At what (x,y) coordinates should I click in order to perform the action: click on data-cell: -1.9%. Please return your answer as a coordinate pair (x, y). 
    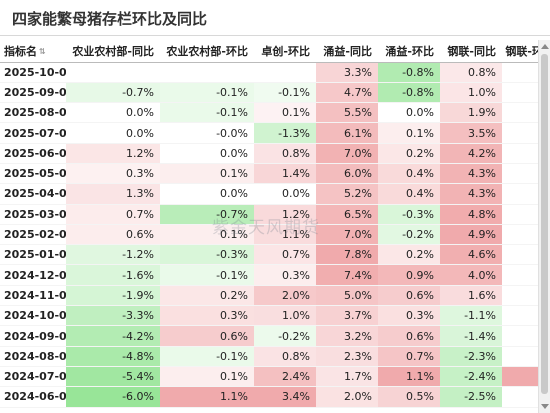
    Looking at the image, I should click on (113, 296).